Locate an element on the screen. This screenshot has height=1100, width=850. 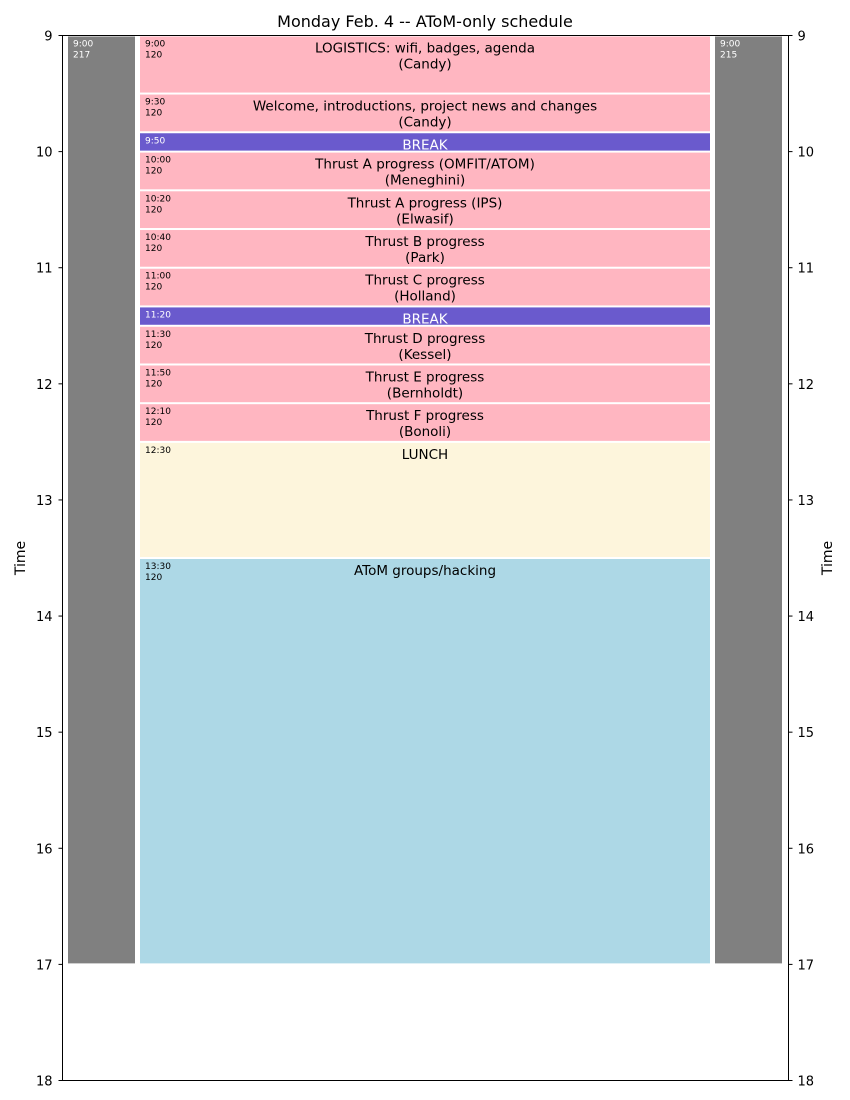
y-tick-label-left: 9 is located at coordinates (48, 37).